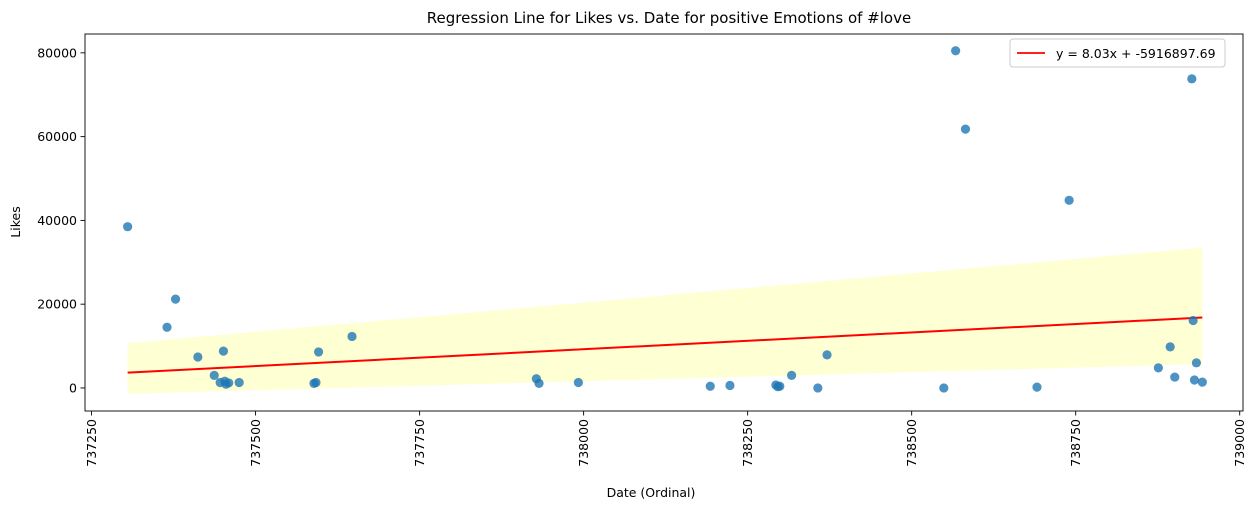  Describe the element at coordinates (1075, 443) in the screenshot. I see `x-tick-label-6: 738750` at that location.